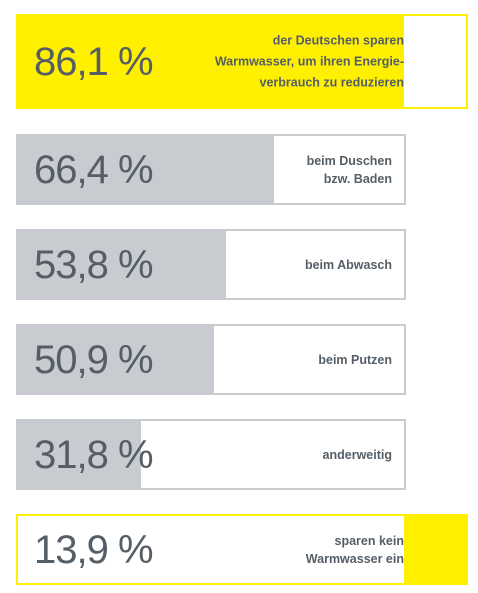 The width and height of the screenshot is (478, 593). What do you see at coordinates (211, 454) in the screenshot?
I see `bar-4: 31,8 % anderweitig` at bounding box center [211, 454].